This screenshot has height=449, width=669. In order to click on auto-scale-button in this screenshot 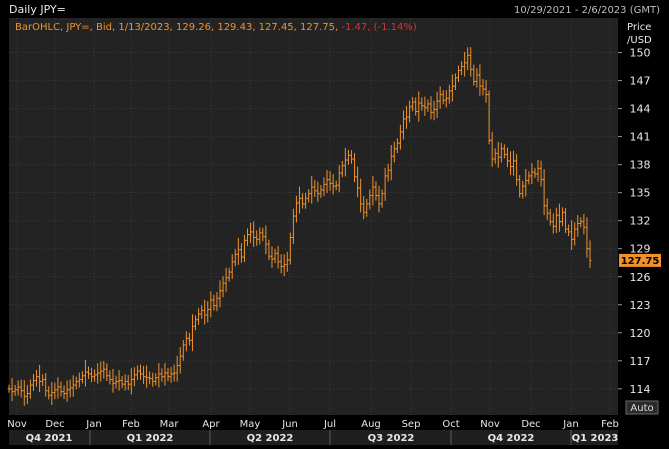, I will do `click(642, 407)`.